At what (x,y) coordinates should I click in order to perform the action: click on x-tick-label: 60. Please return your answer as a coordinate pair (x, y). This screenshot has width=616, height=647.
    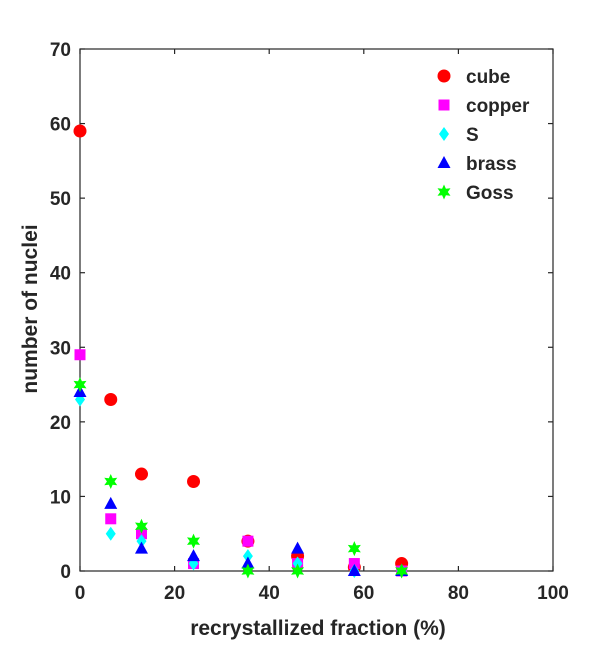
    Looking at the image, I should click on (363, 593).